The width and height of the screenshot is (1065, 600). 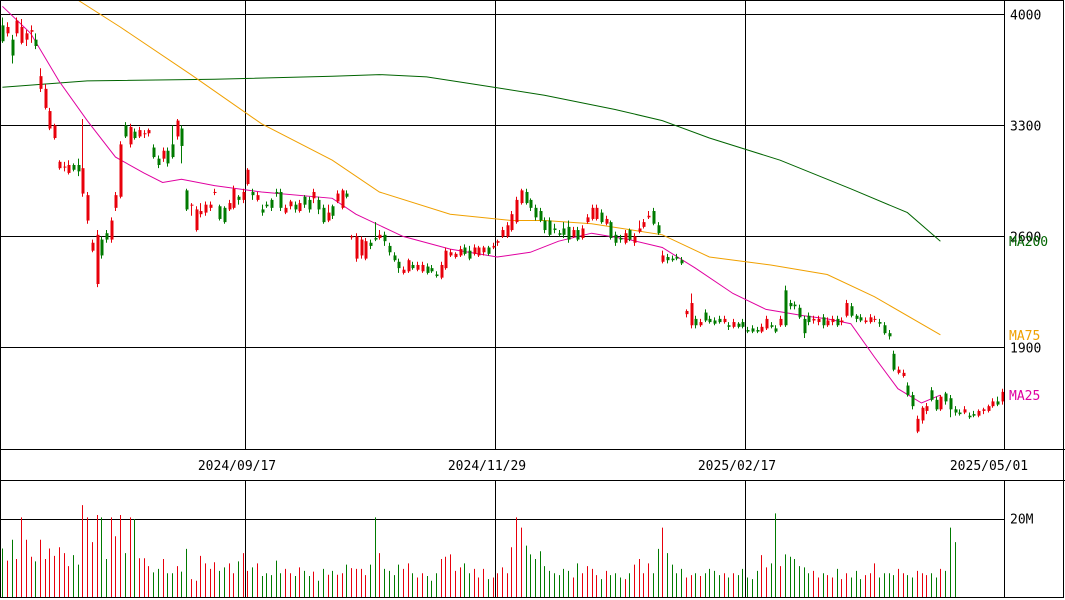 I want to click on ma-label-ma75: MA75, so click(x=1024, y=336).